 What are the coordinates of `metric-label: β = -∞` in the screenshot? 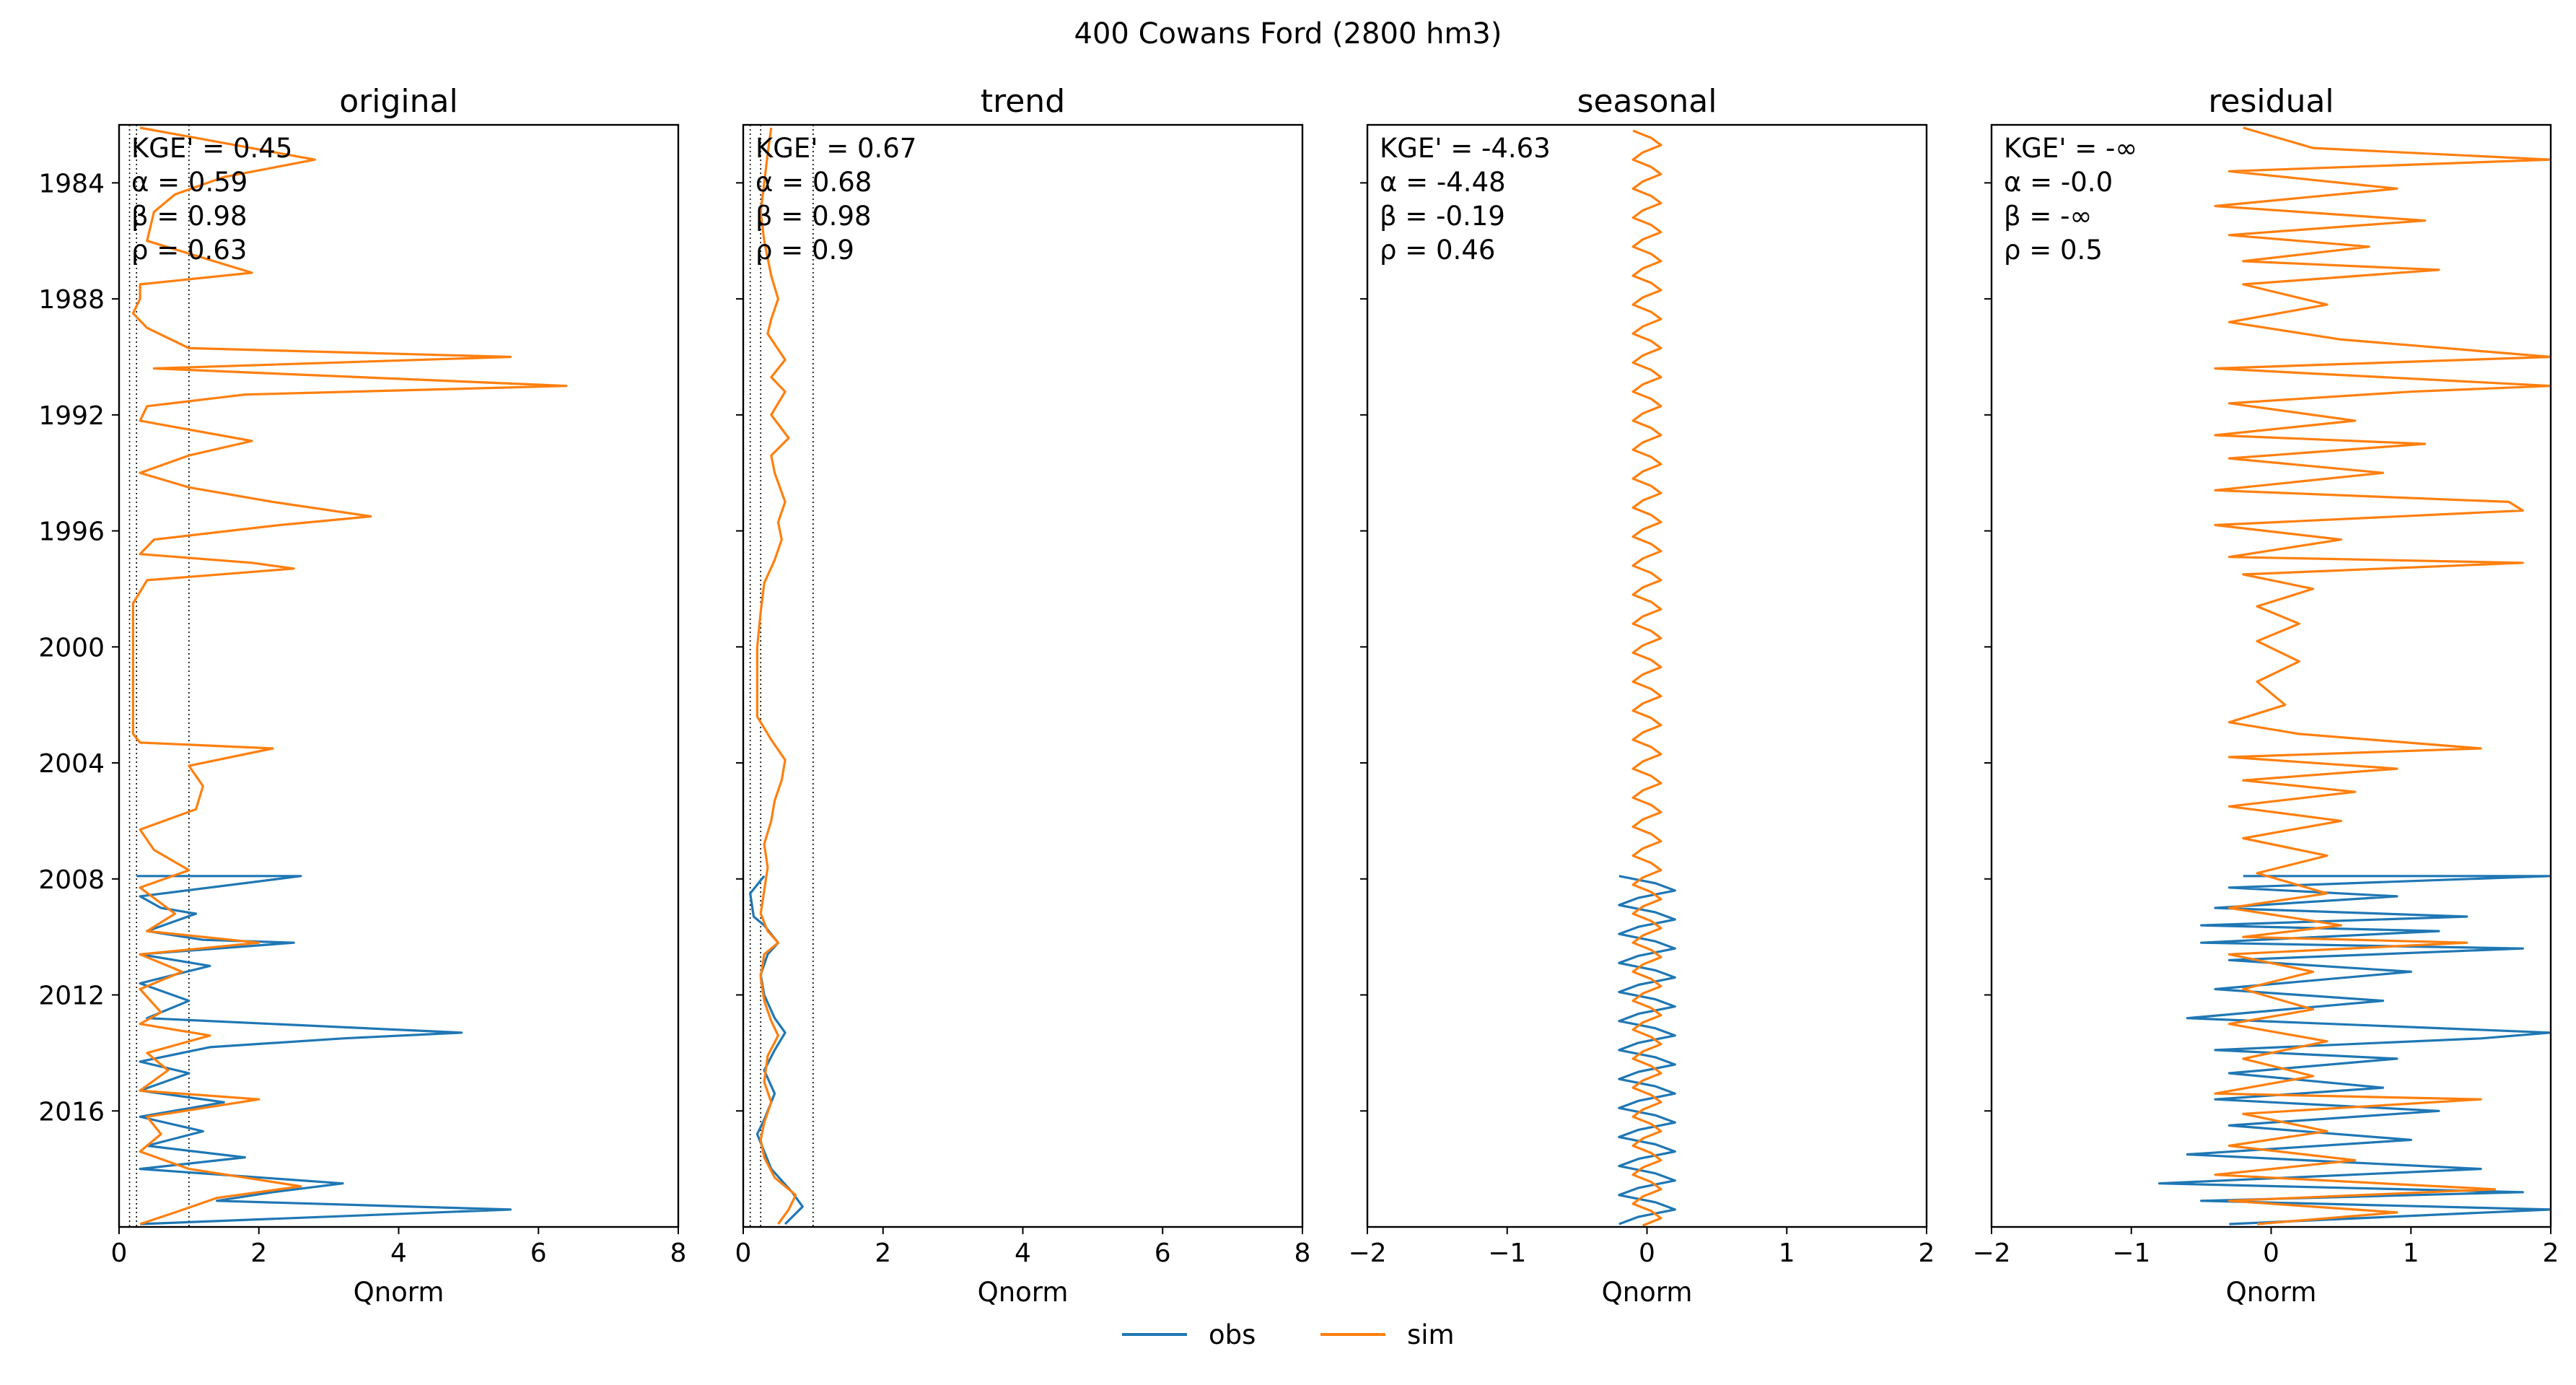 It's located at (2048, 216).